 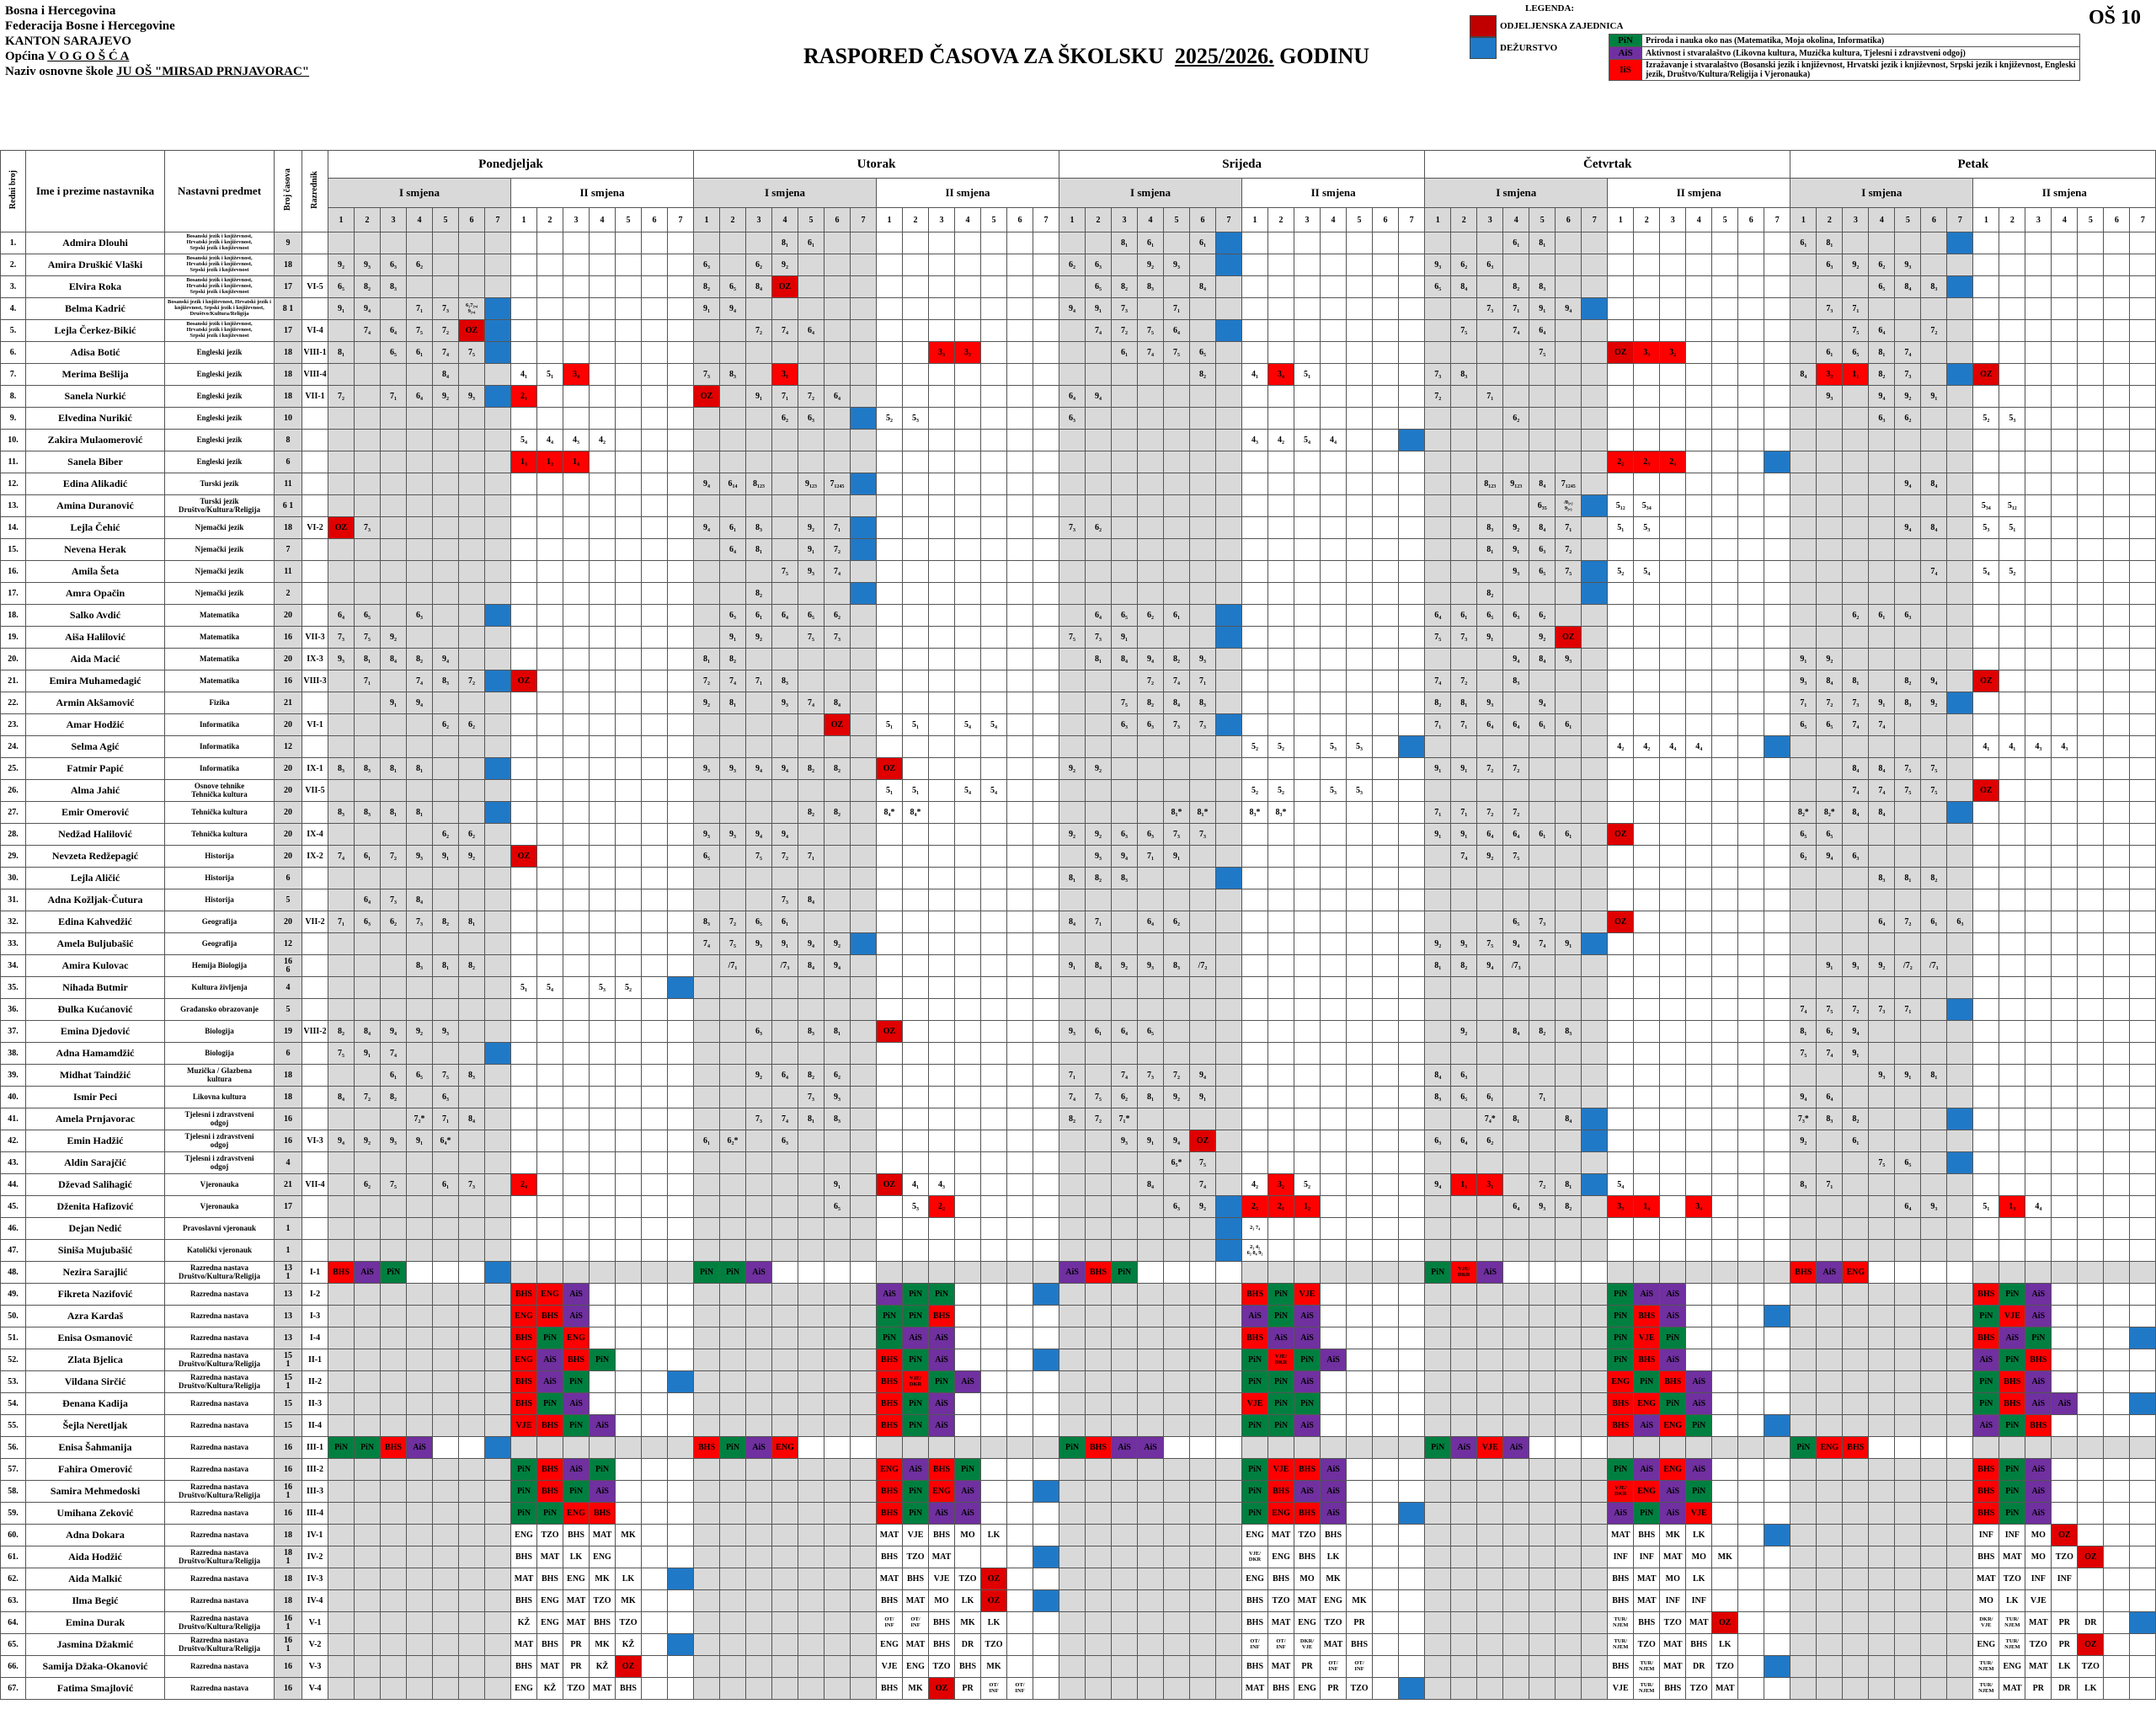 I want to click on teacher-class, so click(x=315, y=615).